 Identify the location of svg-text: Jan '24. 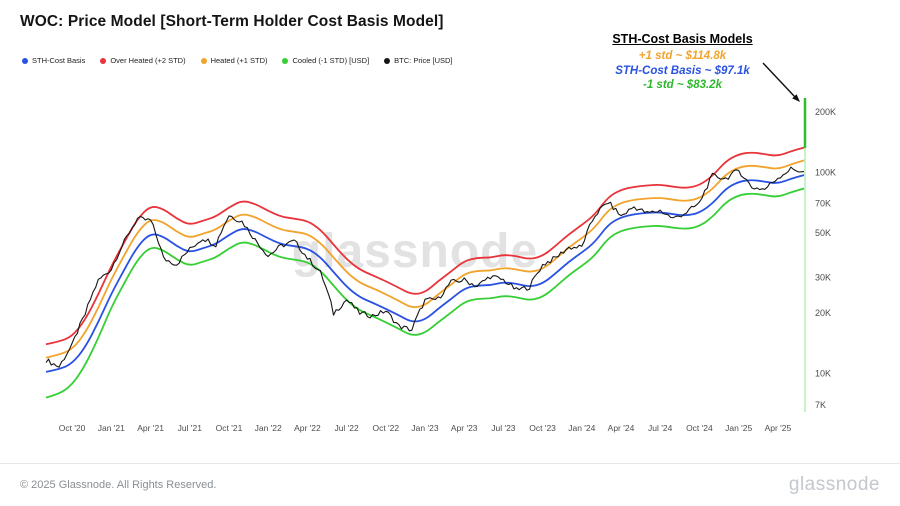
(581, 428).